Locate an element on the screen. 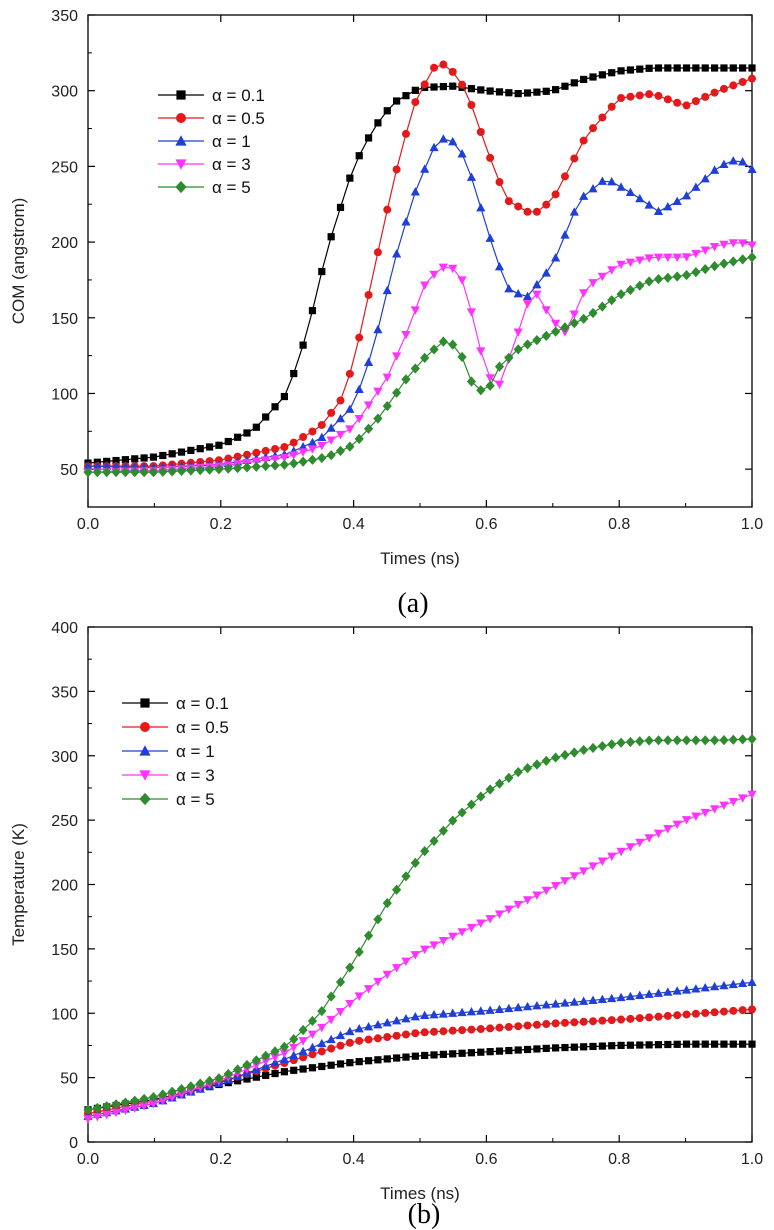 The image size is (774, 1230). y-tick-label: 150 is located at coordinates (64, 950).